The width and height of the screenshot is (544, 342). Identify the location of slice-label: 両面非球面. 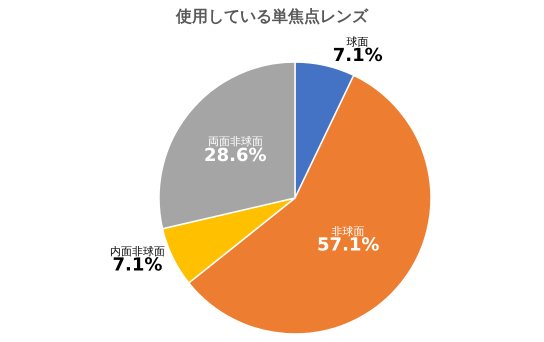
(235, 141).